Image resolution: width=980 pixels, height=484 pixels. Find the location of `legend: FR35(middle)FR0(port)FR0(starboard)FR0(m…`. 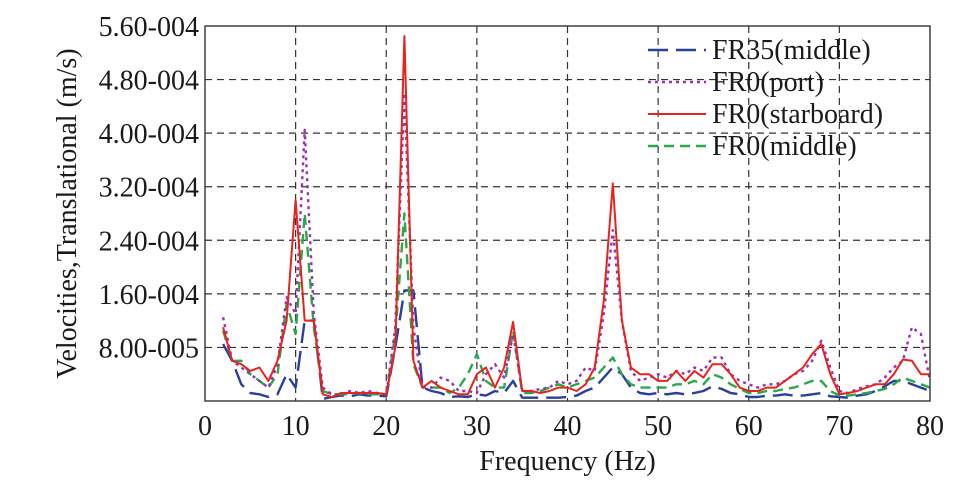

legend: FR35(middle)FR0(port)FR0(starboard)FR0(m… is located at coordinates (765, 98).